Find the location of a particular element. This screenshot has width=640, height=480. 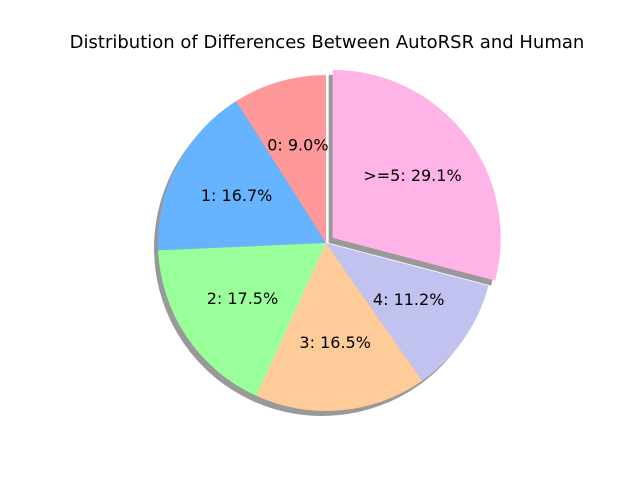

data-label: 0: 9.0% is located at coordinates (297, 145).